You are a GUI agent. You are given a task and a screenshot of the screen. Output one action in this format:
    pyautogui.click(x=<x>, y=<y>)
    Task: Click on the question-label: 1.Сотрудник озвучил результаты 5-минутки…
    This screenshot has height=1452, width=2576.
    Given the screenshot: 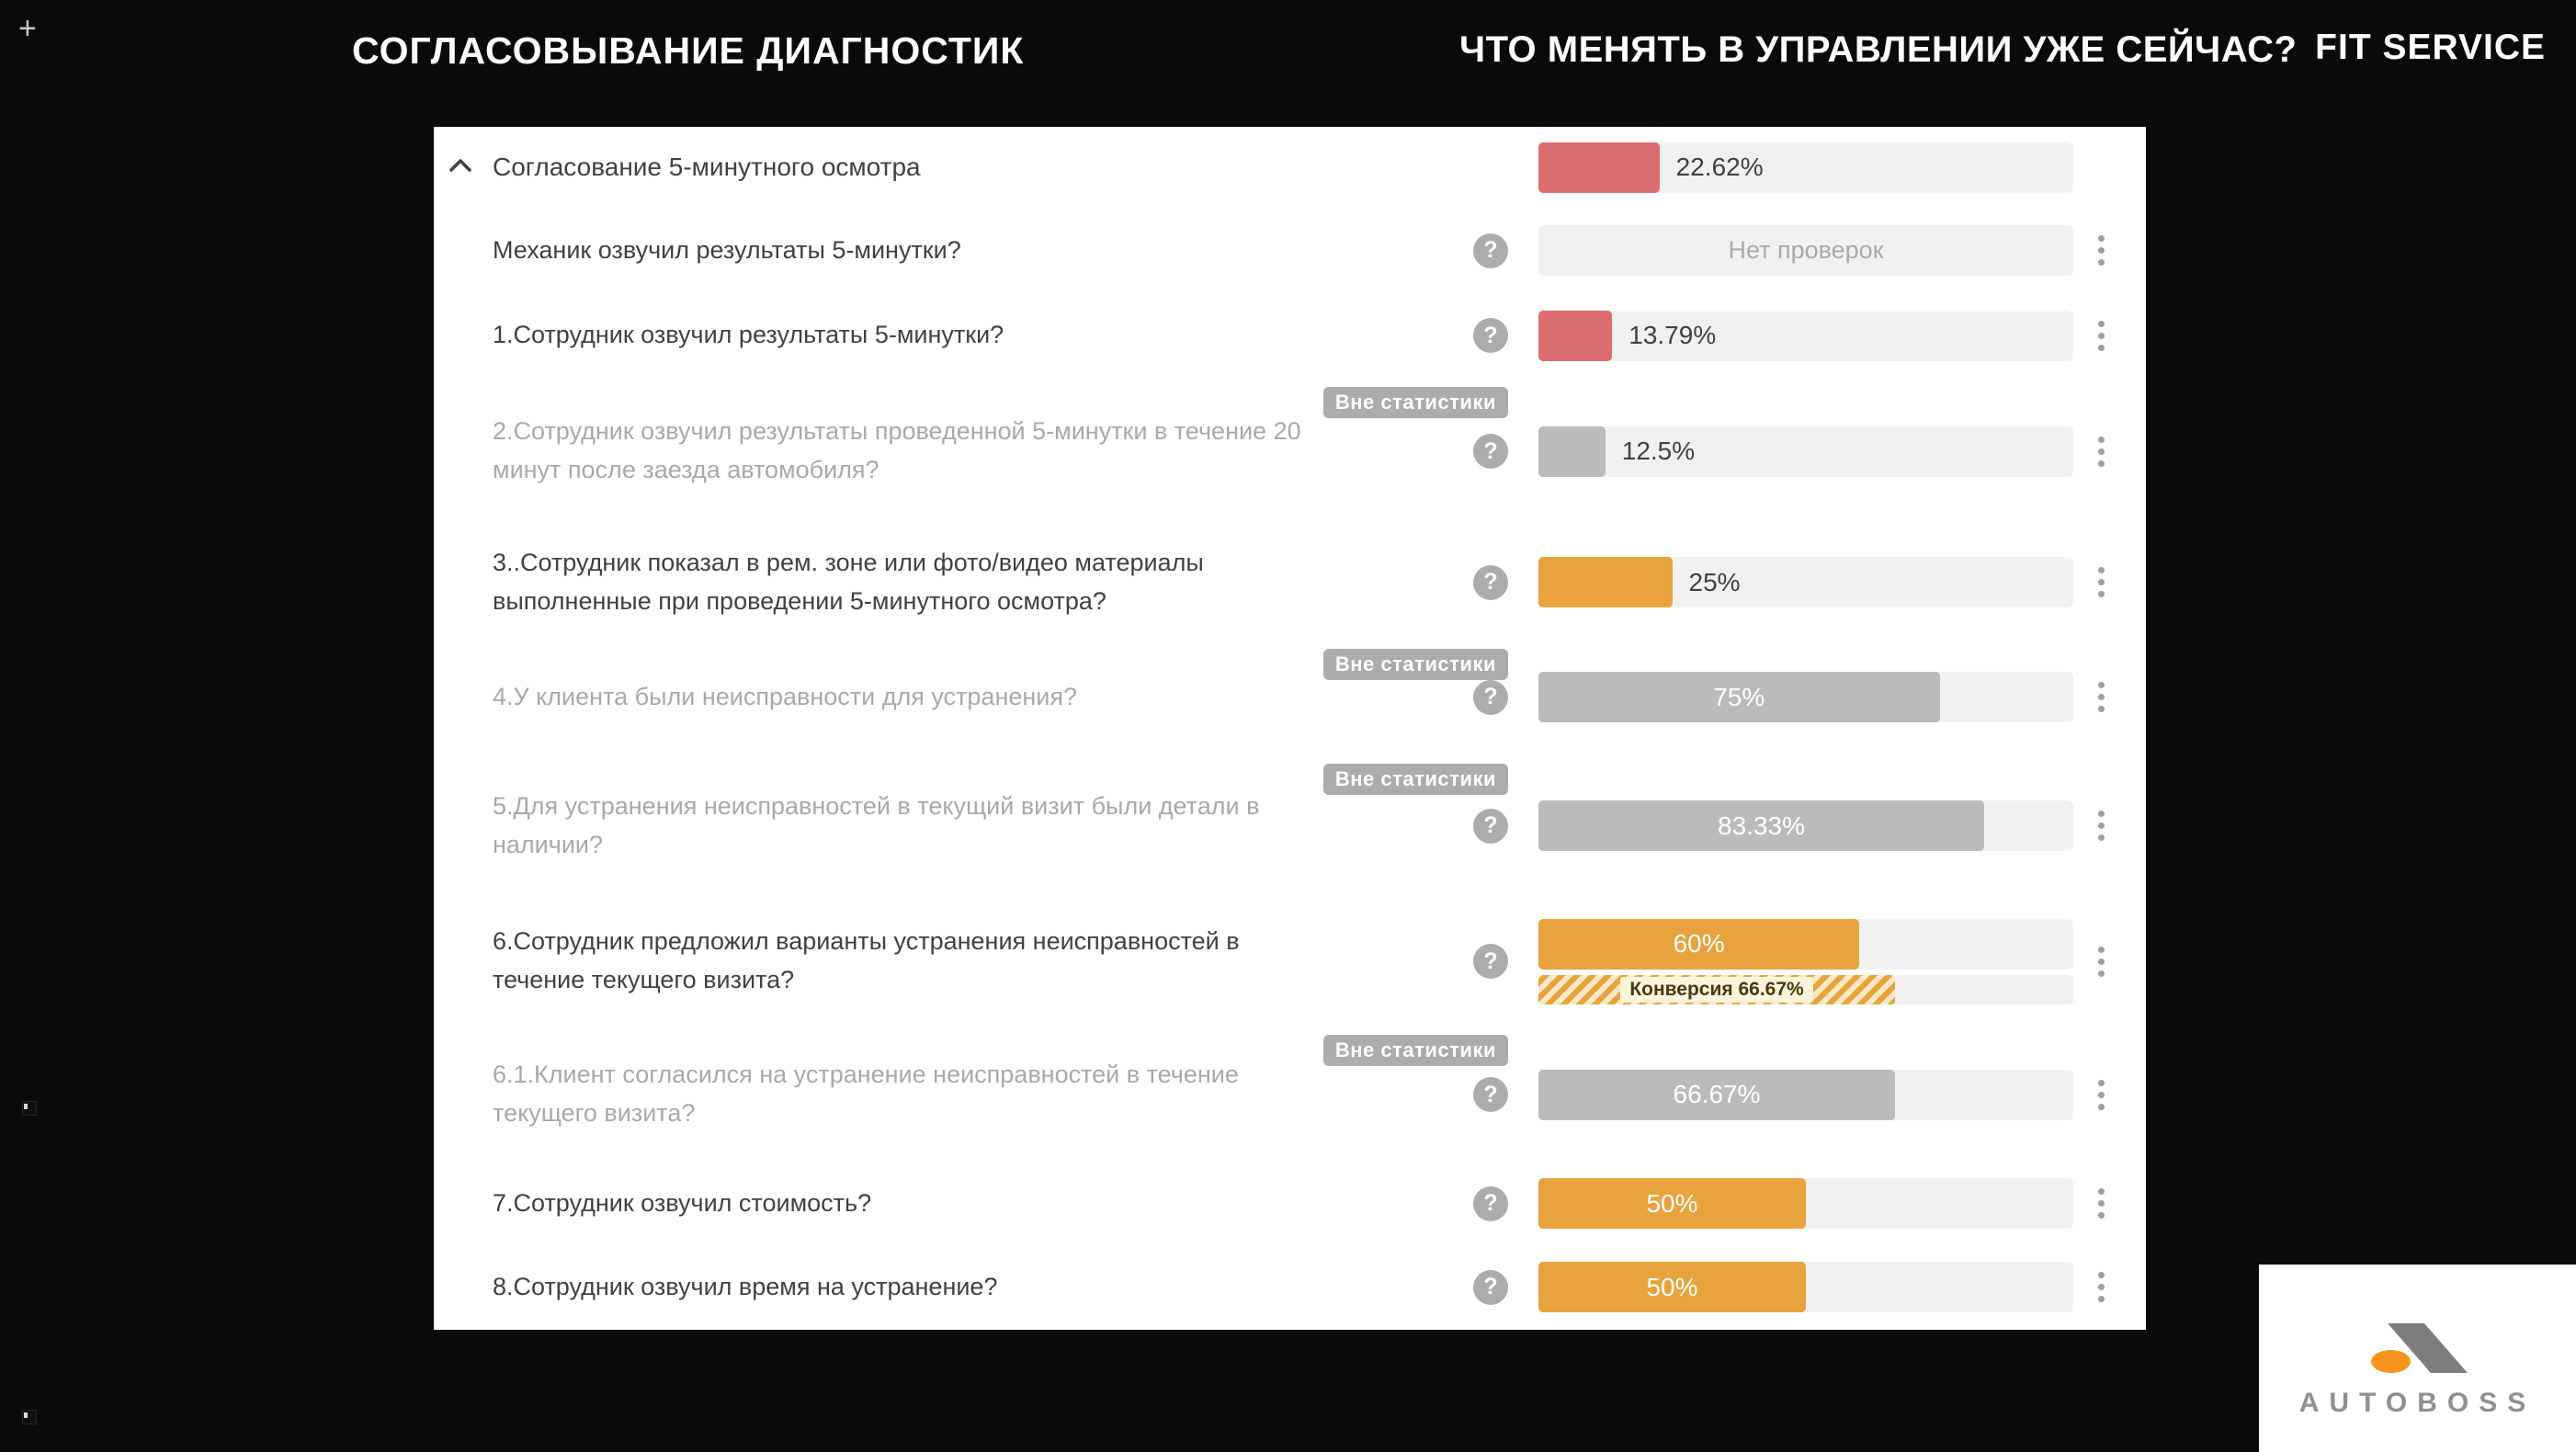 What is the action you would take?
    pyautogui.click(x=748, y=335)
    